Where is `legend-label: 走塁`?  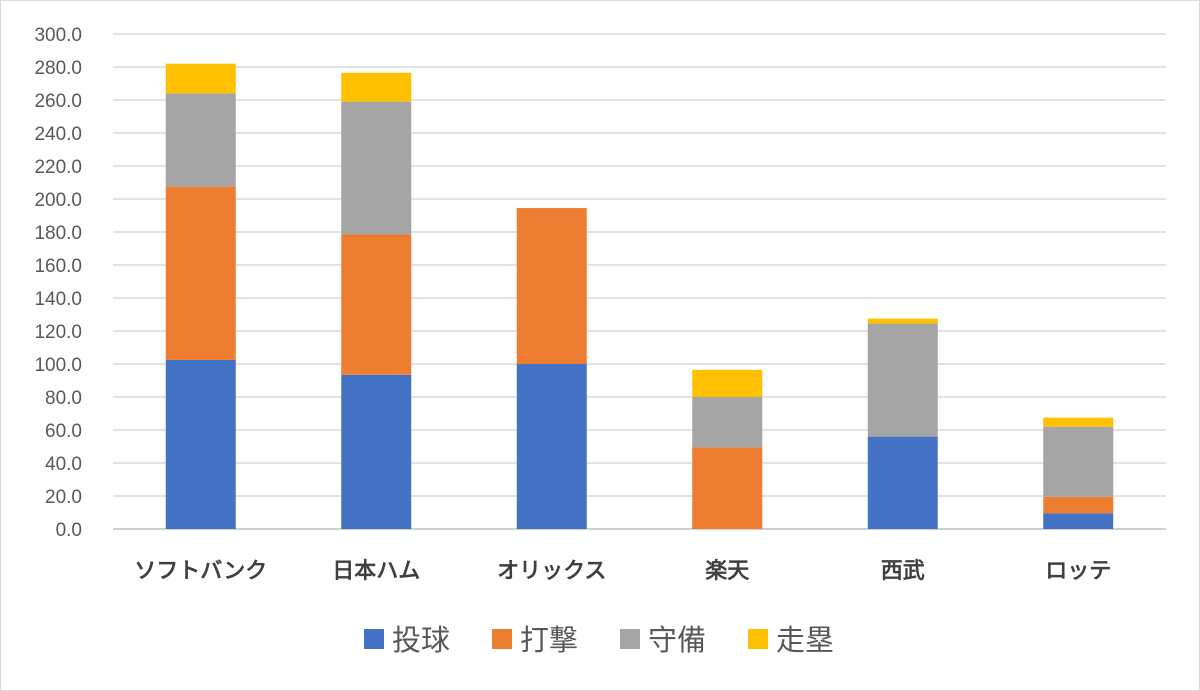 legend-label: 走塁 is located at coordinates (805, 640).